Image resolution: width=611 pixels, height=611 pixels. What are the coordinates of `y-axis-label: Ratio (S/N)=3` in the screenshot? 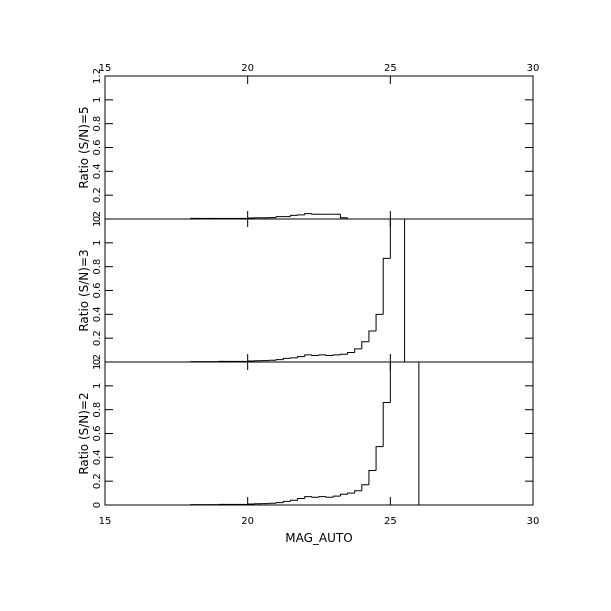 It's located at (84, 290).